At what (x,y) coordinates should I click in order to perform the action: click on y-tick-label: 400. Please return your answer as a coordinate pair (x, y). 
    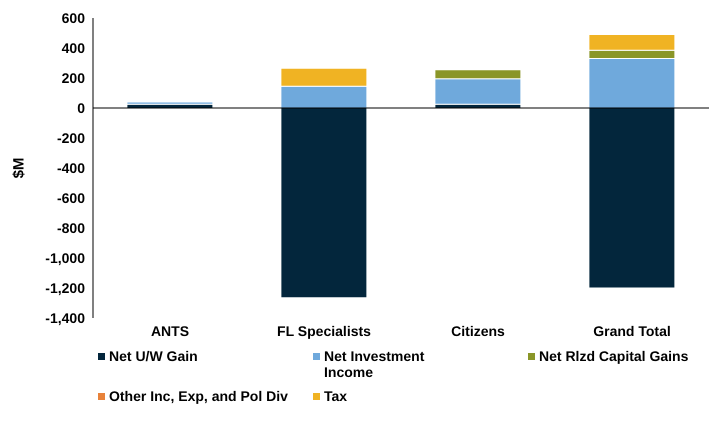
    Looking at the image, I should click on (74, 48).